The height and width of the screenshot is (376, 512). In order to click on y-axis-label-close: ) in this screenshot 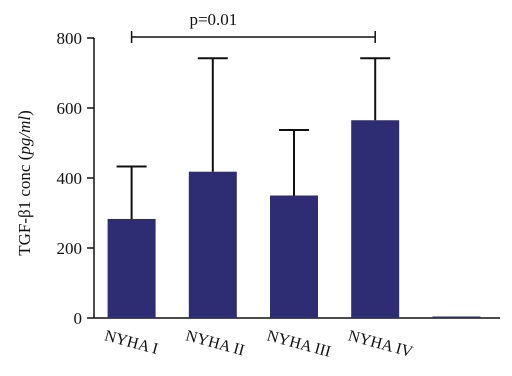, I will do `click(24, 113)`.